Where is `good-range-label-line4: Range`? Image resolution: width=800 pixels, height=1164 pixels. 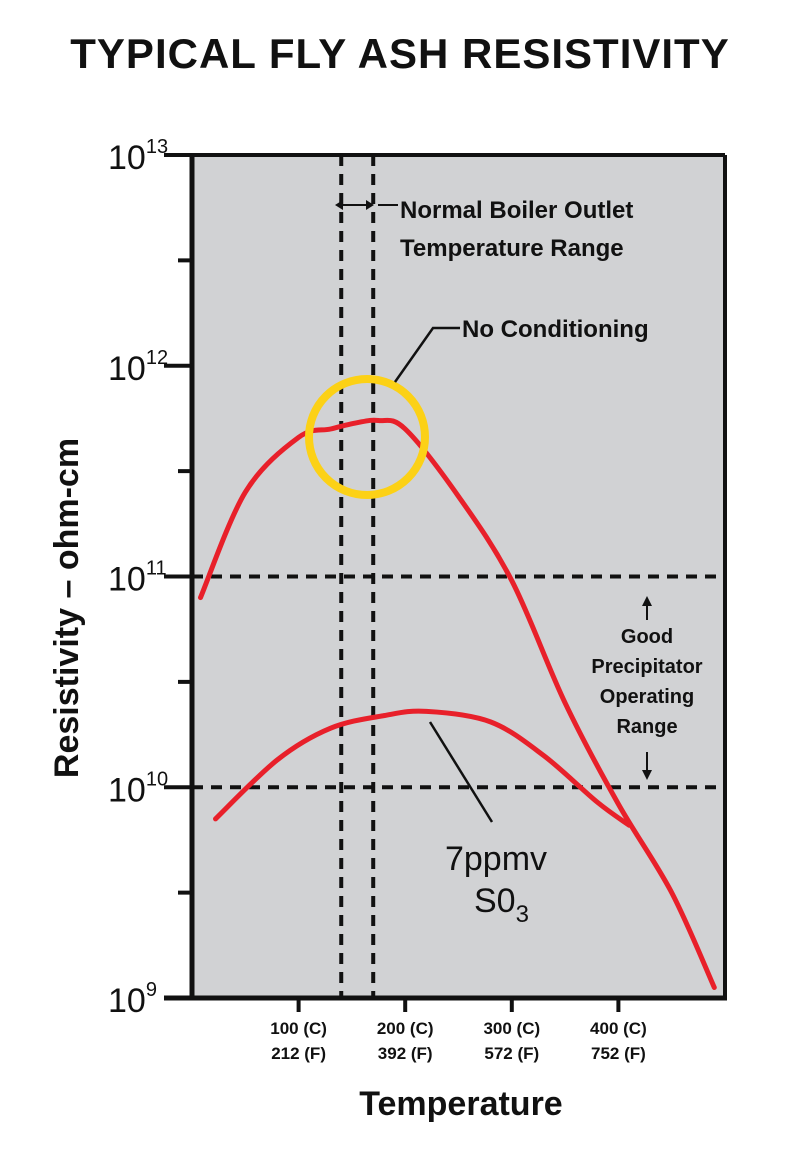 good-range-label-line4: Range is located at coordinates (646, 727).